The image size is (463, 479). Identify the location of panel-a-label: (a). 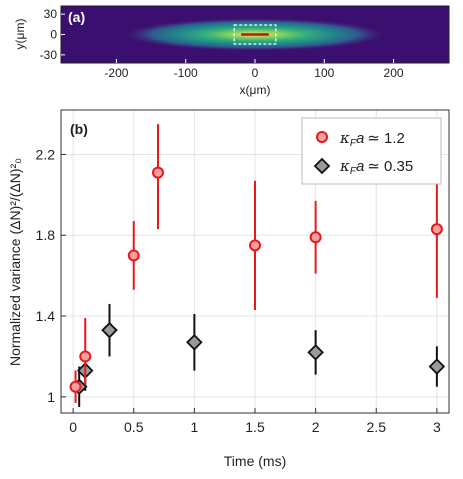
(76, 17).